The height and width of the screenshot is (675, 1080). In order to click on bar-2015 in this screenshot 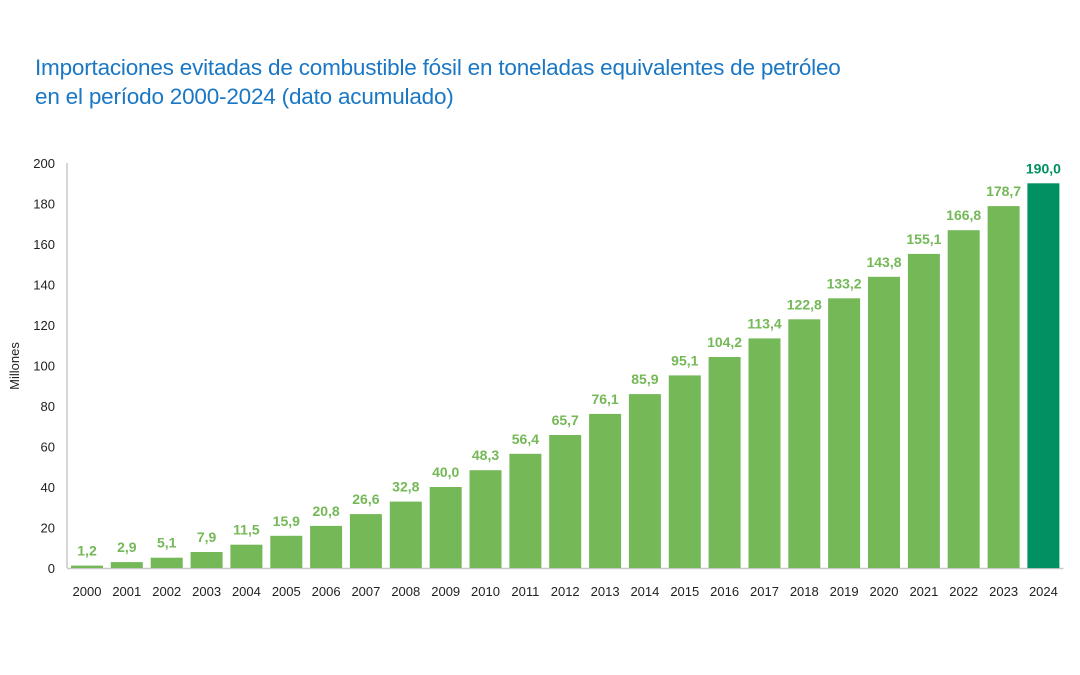, I will do `click(684, 471)`.